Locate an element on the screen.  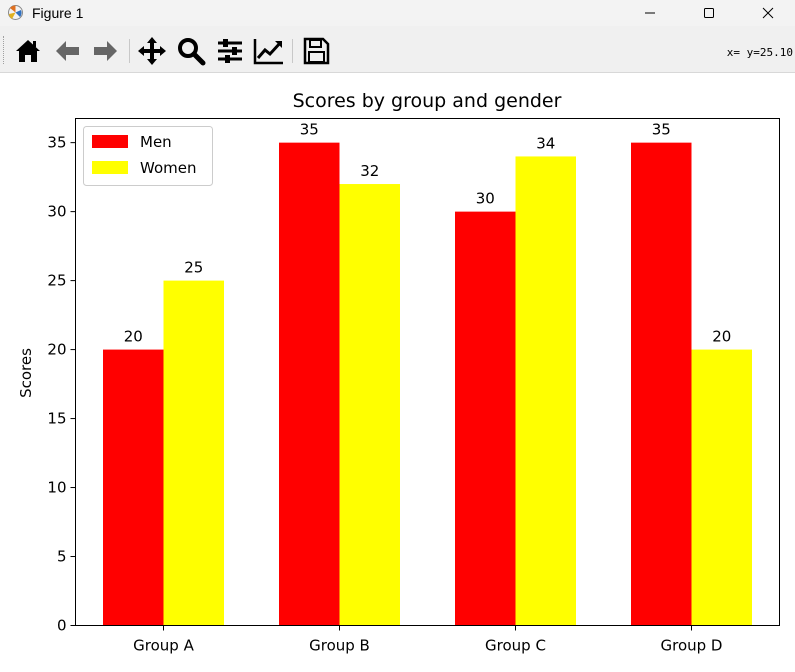
arrow-right-icon is located at coordinates (105, 51).